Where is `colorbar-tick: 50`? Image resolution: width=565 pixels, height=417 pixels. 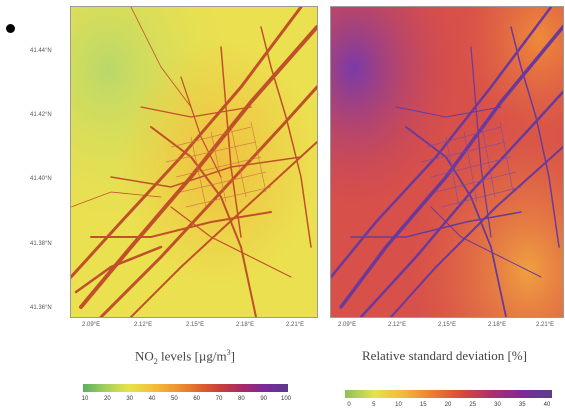
colorbar-tick: 50 is located at coordinates (174, 399).